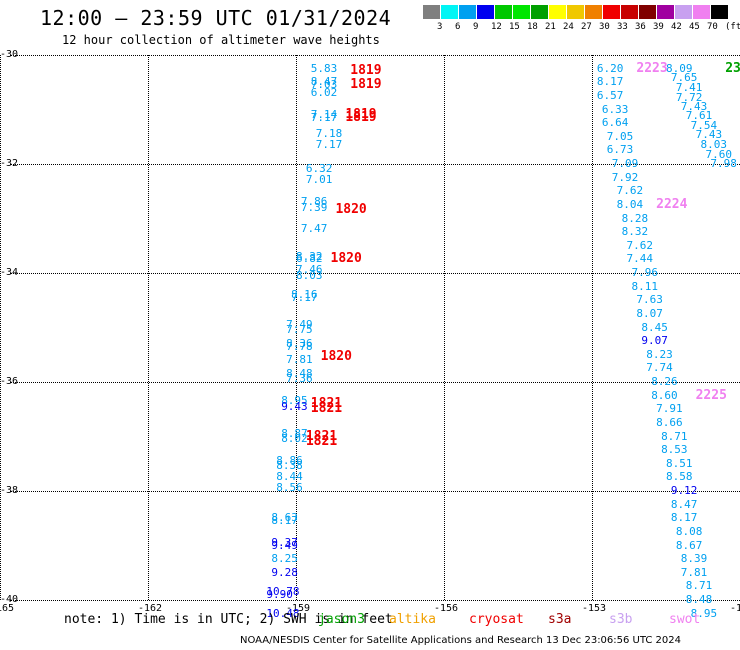  I want to click on wave-height-value: 6.32, so click(319, 169).